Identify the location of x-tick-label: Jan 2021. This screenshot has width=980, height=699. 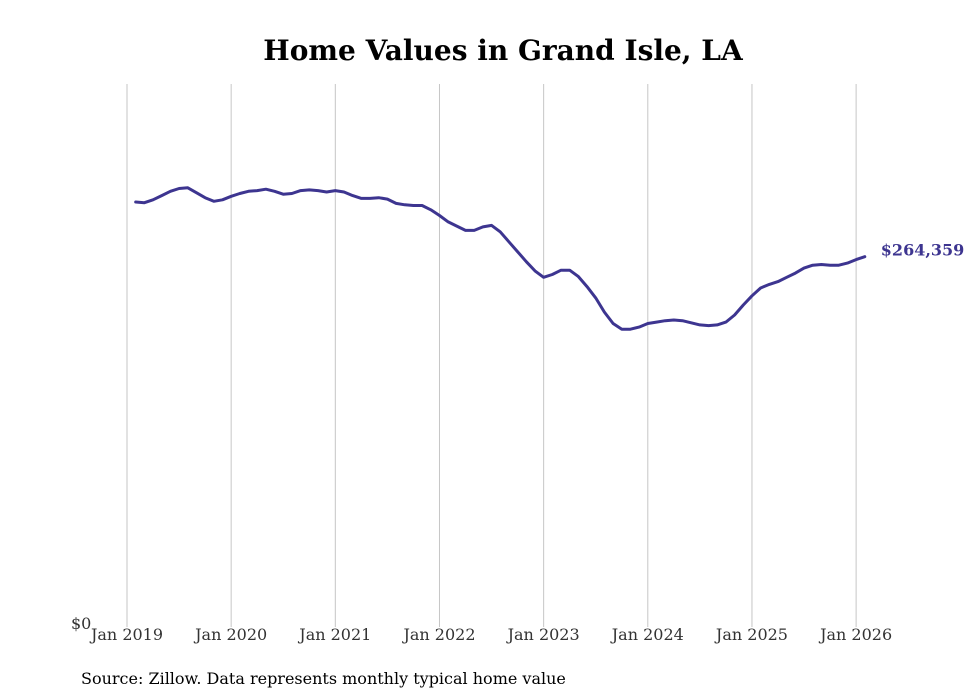
(334, 634).